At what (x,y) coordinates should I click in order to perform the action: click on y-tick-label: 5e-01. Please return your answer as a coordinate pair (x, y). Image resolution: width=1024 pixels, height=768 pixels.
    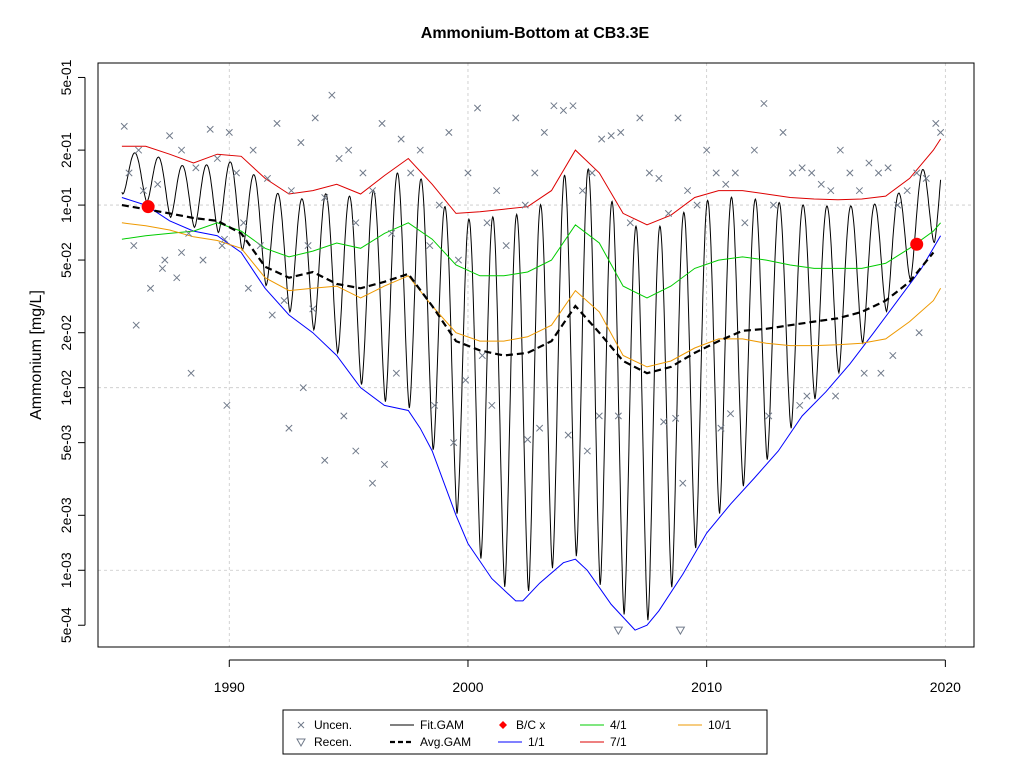
    Looking at the image, I should click on (66, 77).